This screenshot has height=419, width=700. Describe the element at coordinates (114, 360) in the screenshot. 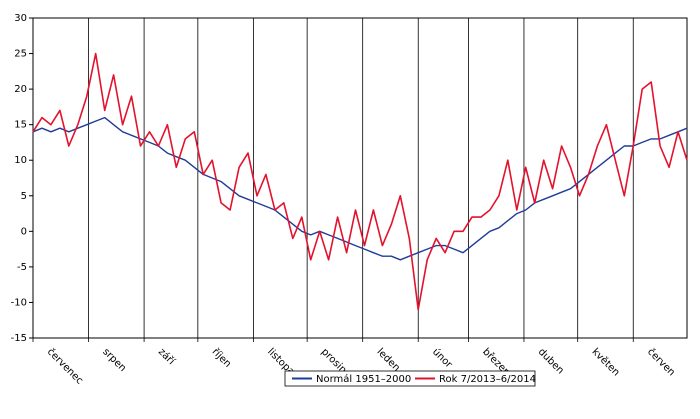

I see `x-tick-label: srpen` at that location.